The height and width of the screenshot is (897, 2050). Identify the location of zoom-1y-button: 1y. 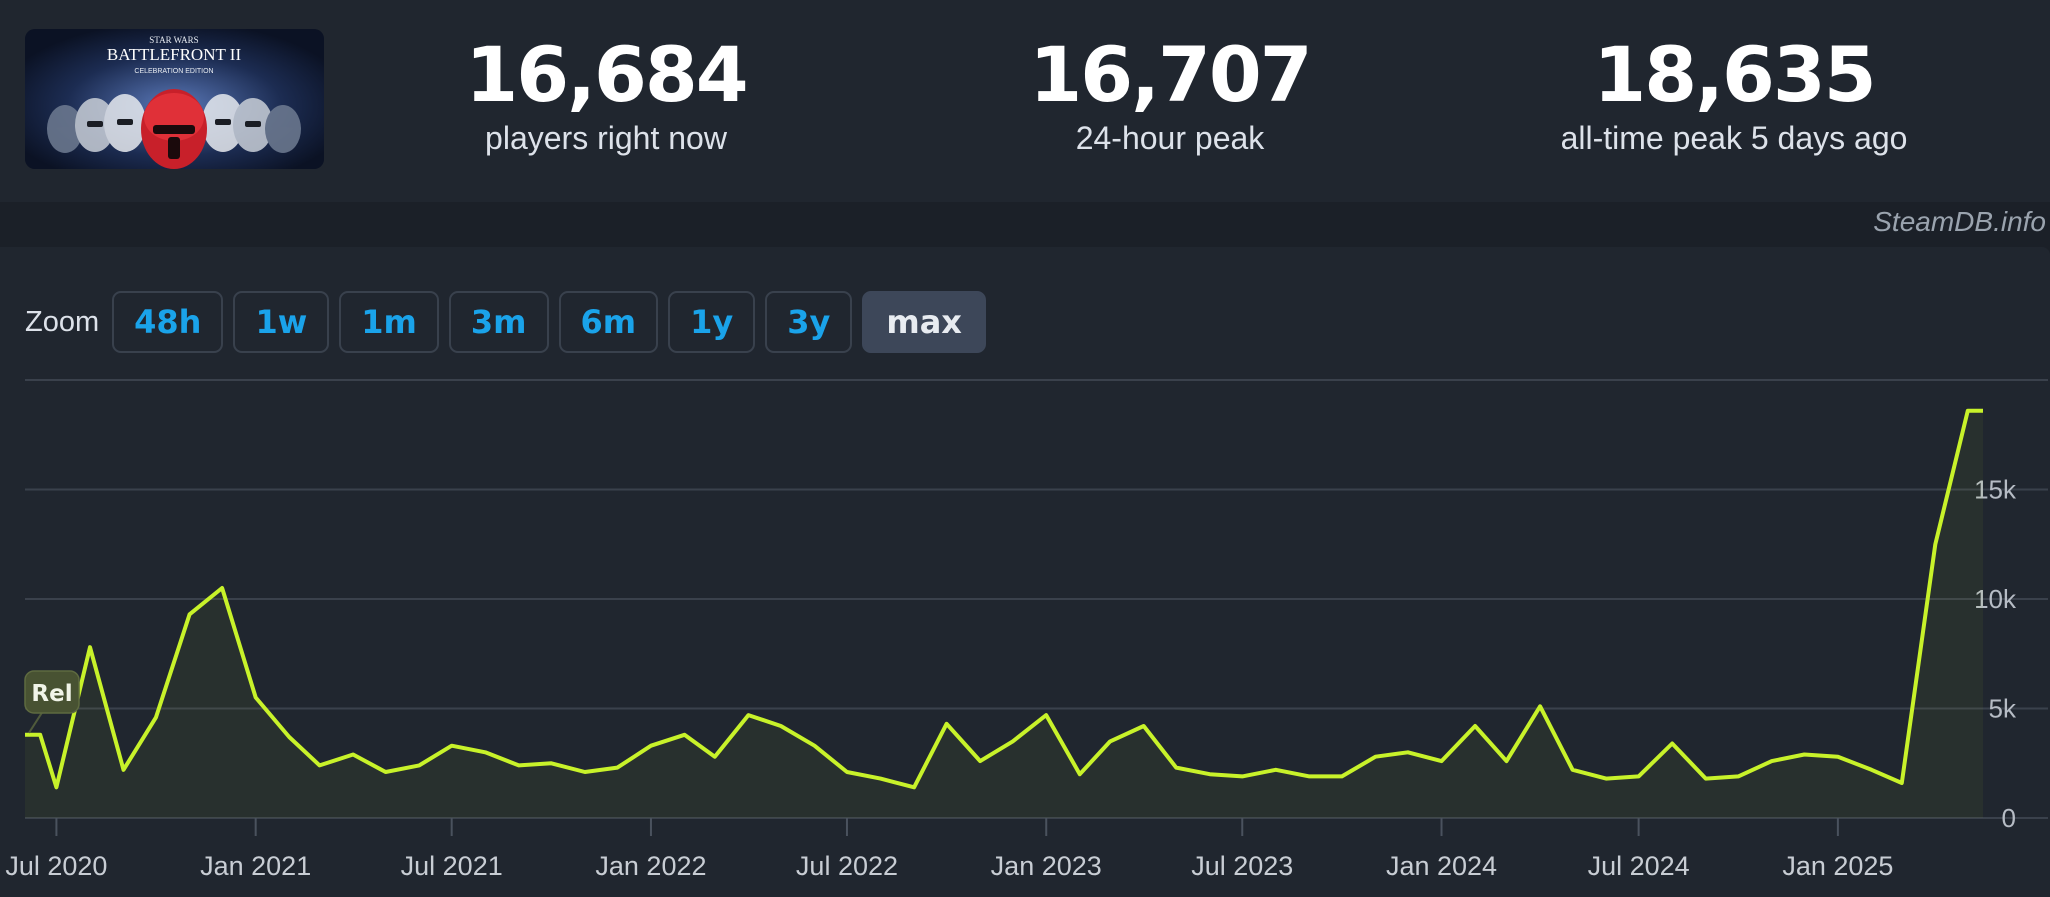
(712, 322).